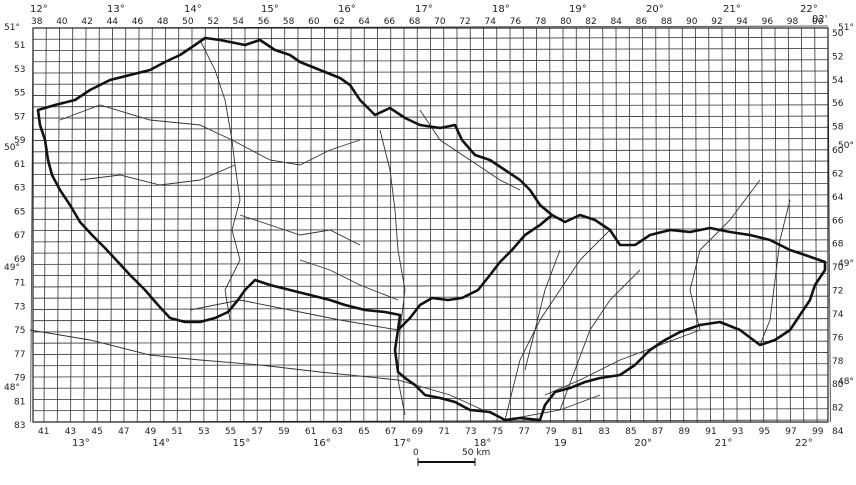 The width and height of the screenshot is (856, 485). I want to click on bottom-degree-label: 21°, so click(724, 443).